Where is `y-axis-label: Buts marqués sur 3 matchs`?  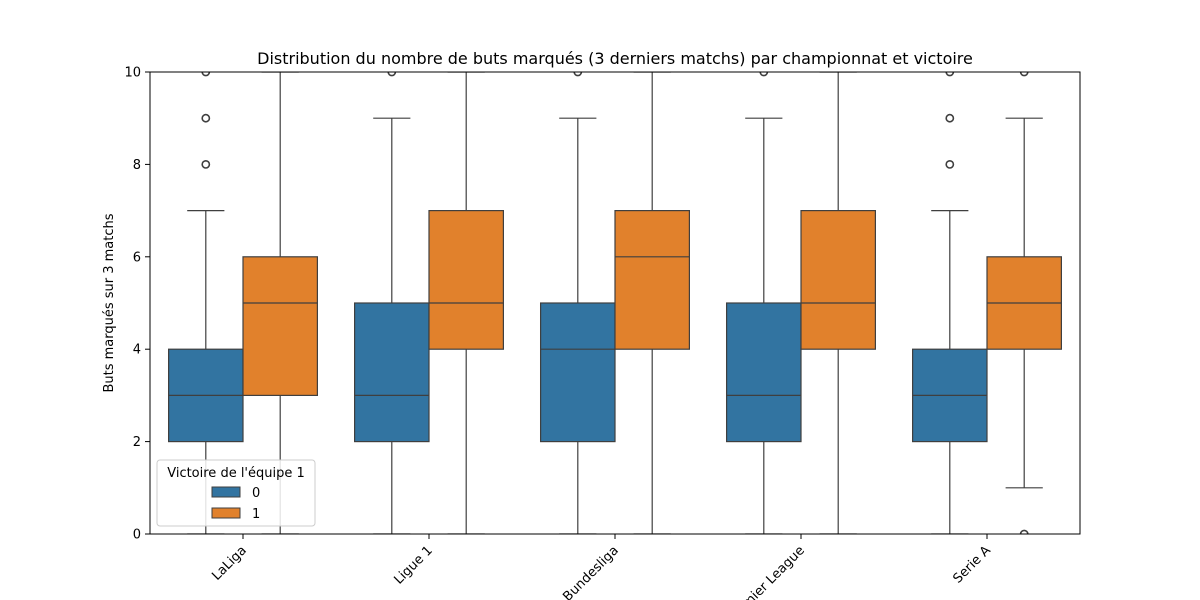
y-axis-label: Buts marqués sur 3 matchs is located at coordinates (109, 302).